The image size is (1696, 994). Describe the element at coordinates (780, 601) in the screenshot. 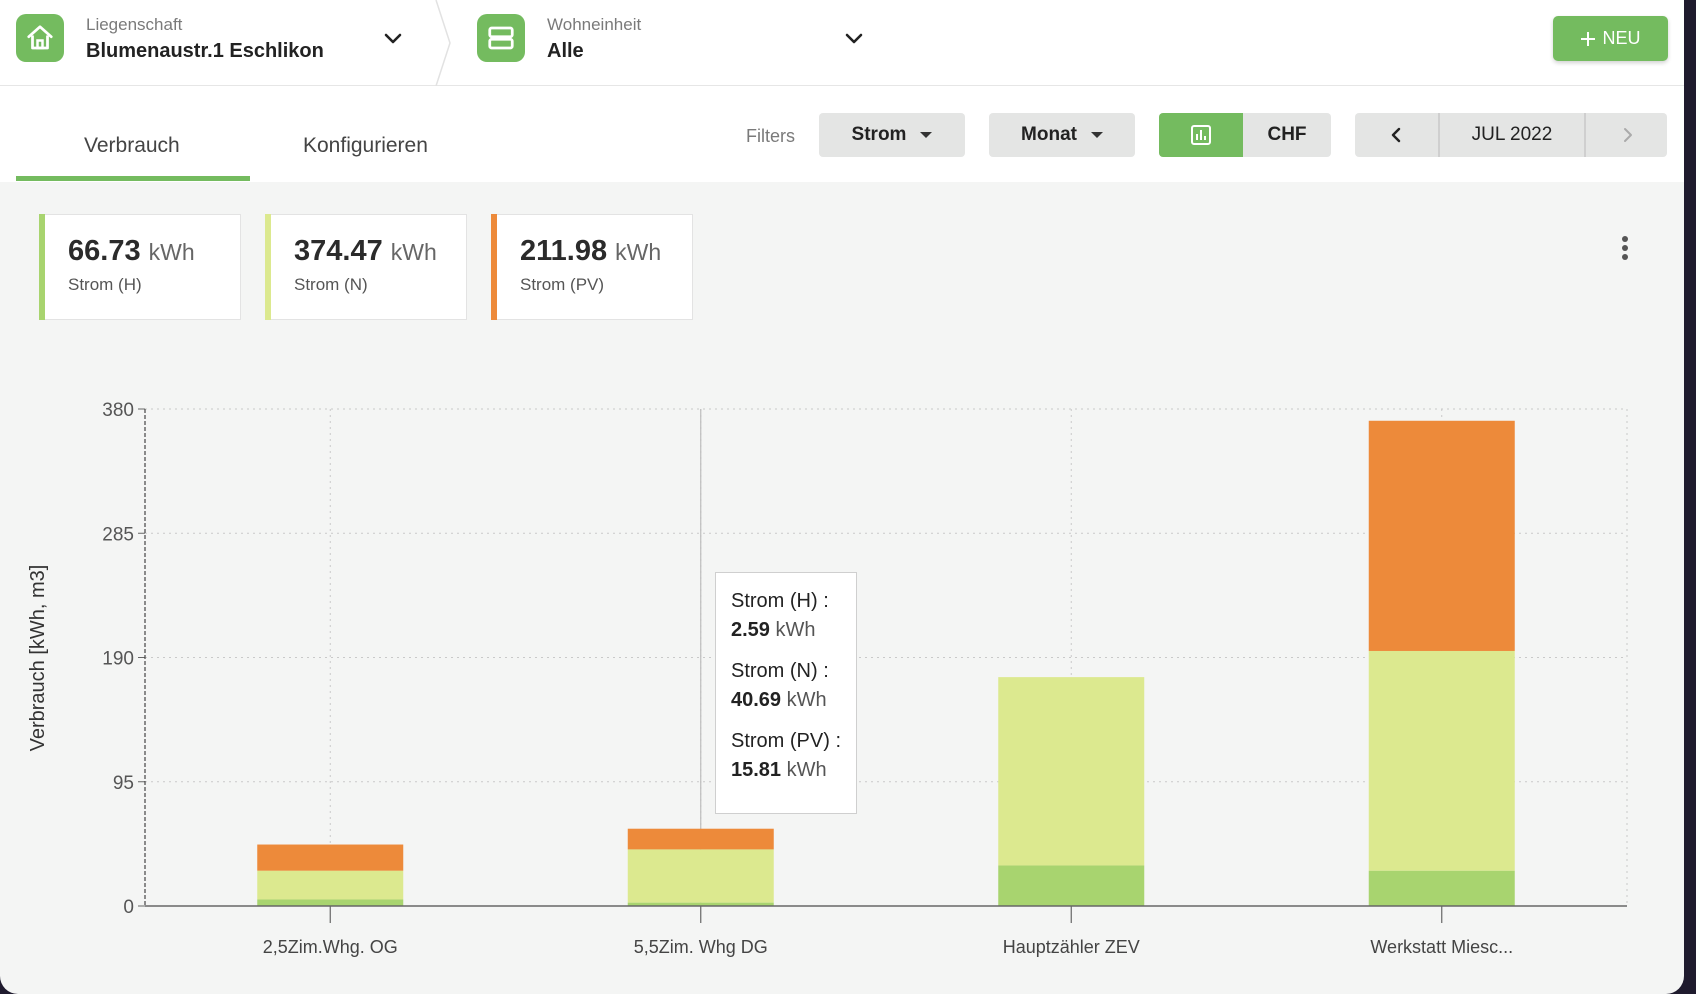

I see `tooltip-label: Strom (H) :` at that location.